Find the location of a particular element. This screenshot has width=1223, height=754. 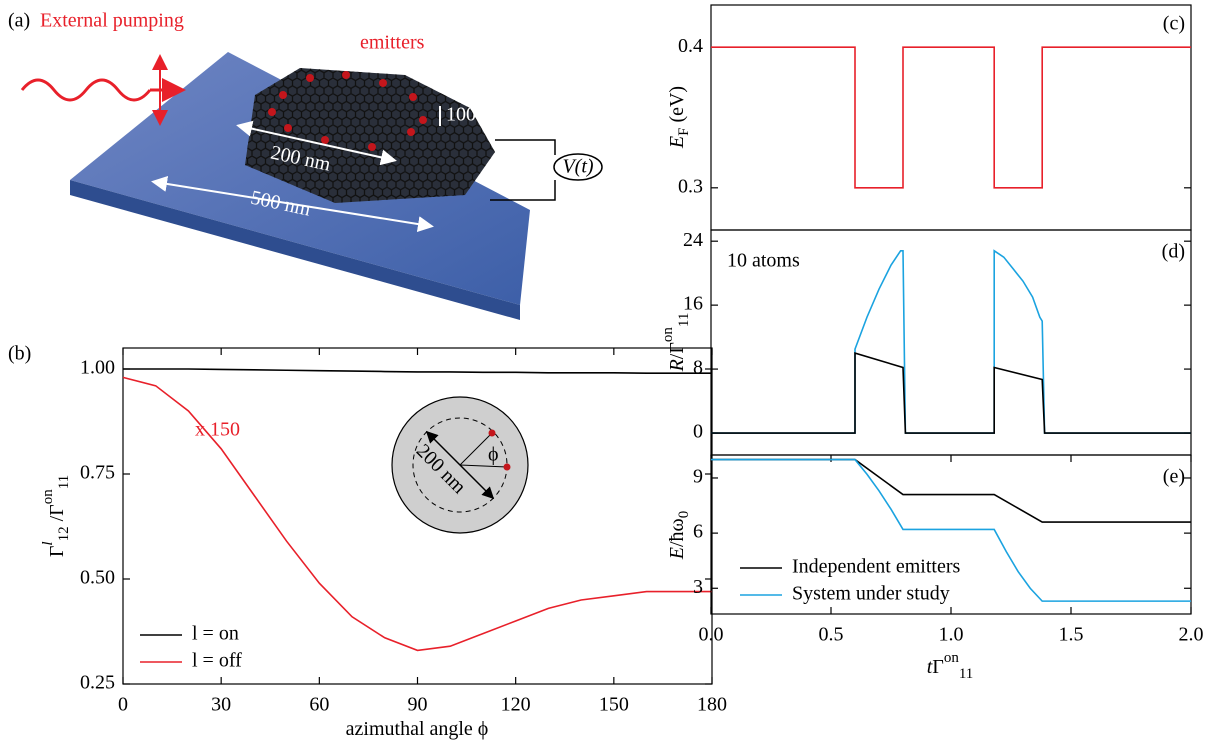

panel-label: (c) is located at coordinates (1174, 24).